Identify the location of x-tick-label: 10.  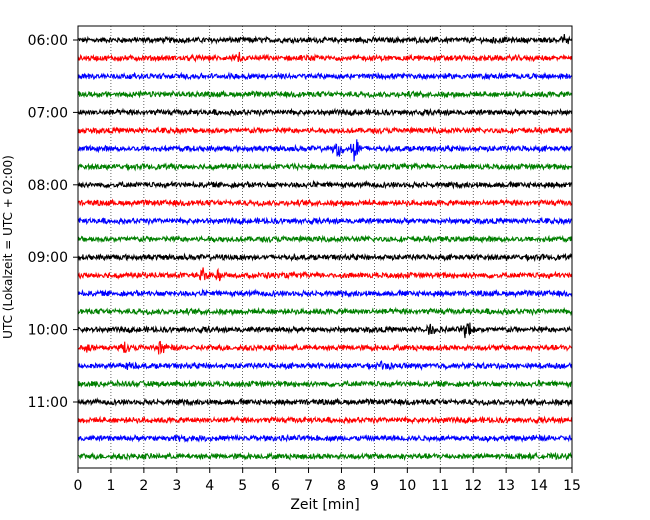
(407, 486).